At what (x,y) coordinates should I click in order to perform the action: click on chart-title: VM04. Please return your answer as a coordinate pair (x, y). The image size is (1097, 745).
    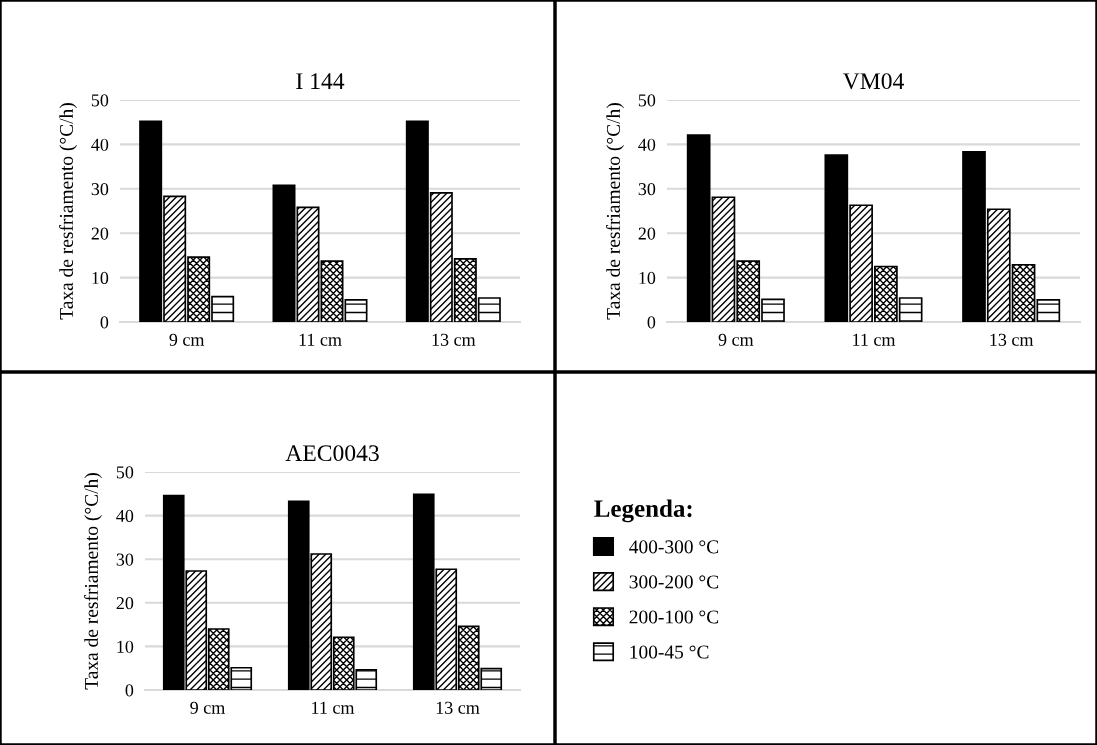
    Looking at the image, I should click on (873, 81).